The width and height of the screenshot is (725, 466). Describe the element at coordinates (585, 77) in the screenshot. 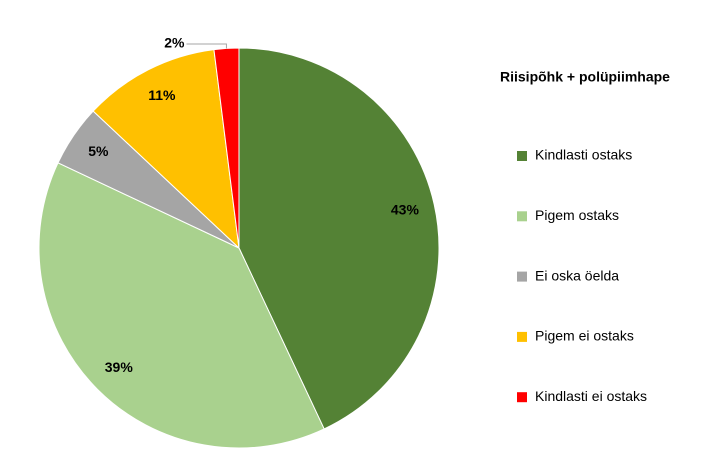

I see `legend-title: Riisipõhk + polüpiimhape` at that location.